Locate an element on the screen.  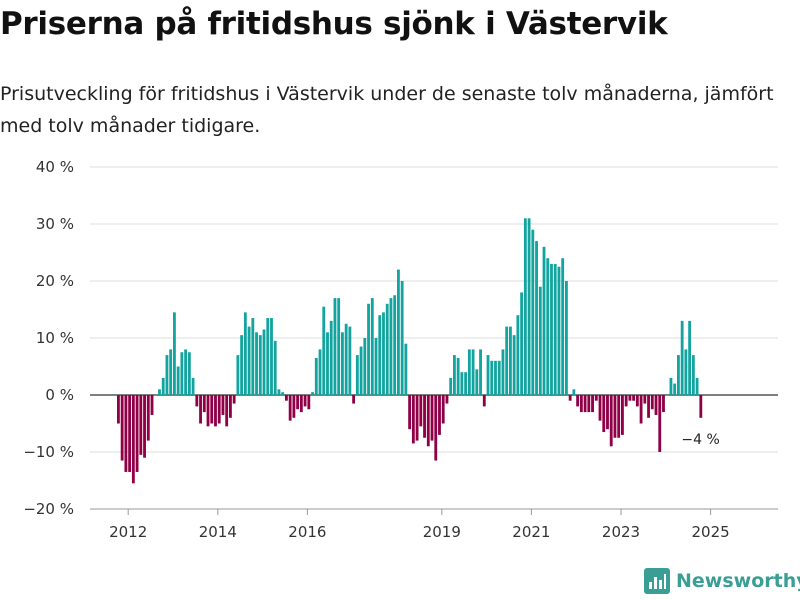
y-tick-label: 10 % is located at coordinates (55, 338).